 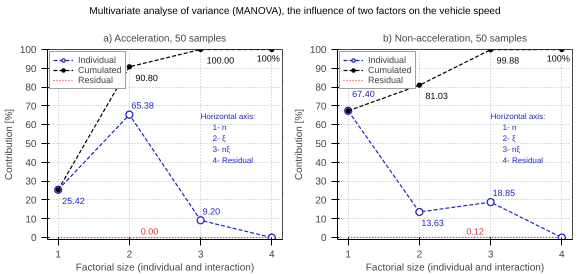 What do you see at coordinates (211, 211) in the screenshot?
I see `data-label: 9.20` at bounding box center [211, 211].